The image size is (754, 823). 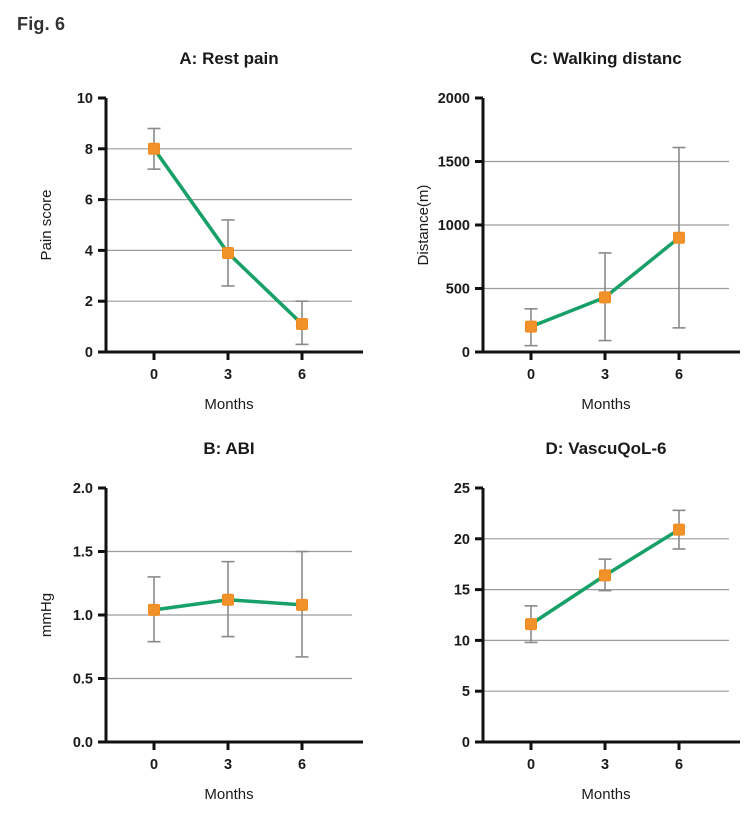 I want to click on y-tick-label: 2, so click(x=89, y=302).